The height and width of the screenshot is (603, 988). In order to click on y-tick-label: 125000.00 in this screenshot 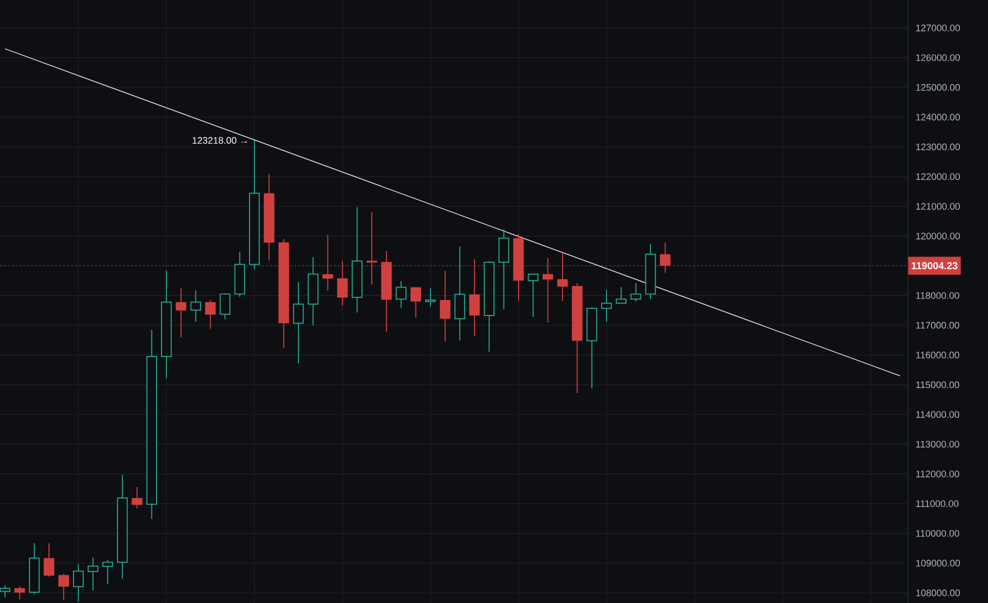, I will do `click(938, 87)`.